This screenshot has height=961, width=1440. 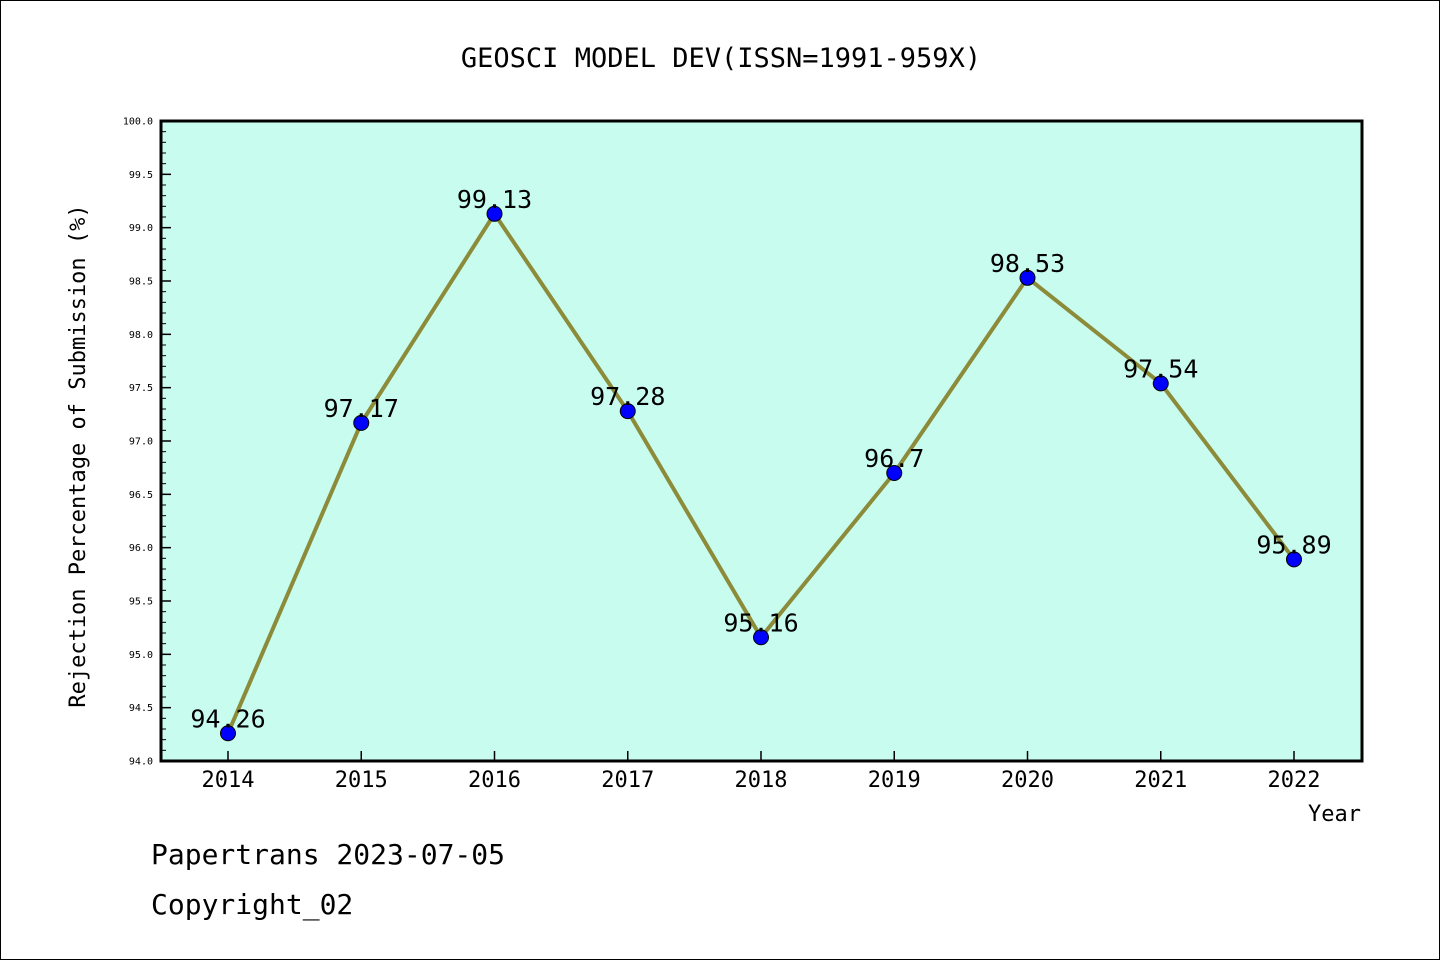 What do you see at coordinates (141, 655) in the screenshot?
I see `y-tick-label: 95.0` at bounding box center [141, 655].